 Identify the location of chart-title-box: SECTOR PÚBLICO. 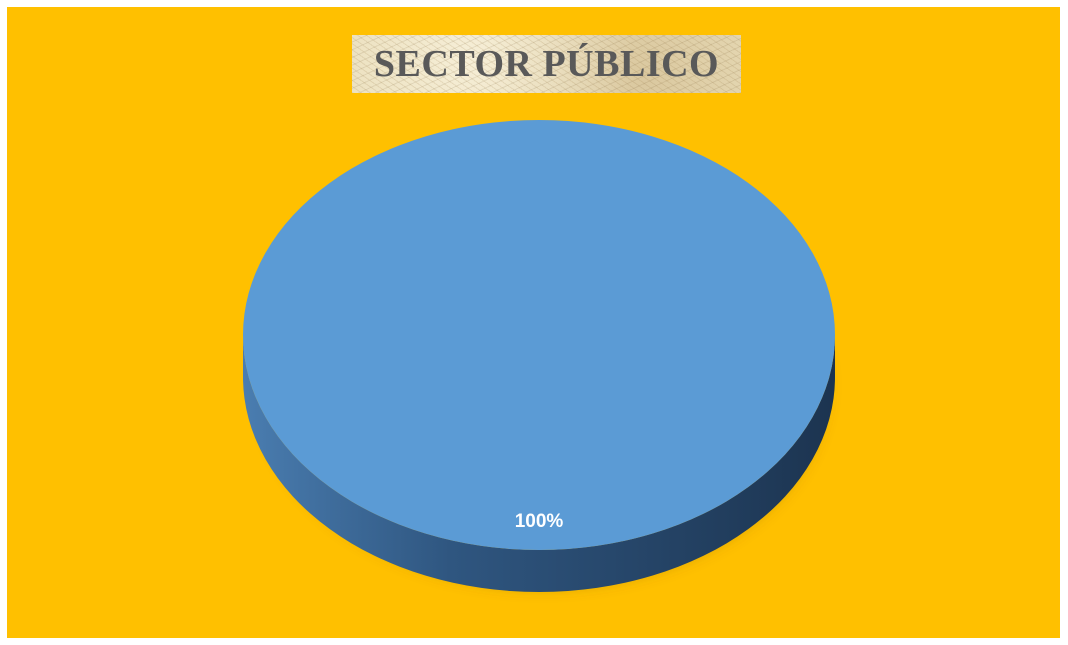
(546, 64).